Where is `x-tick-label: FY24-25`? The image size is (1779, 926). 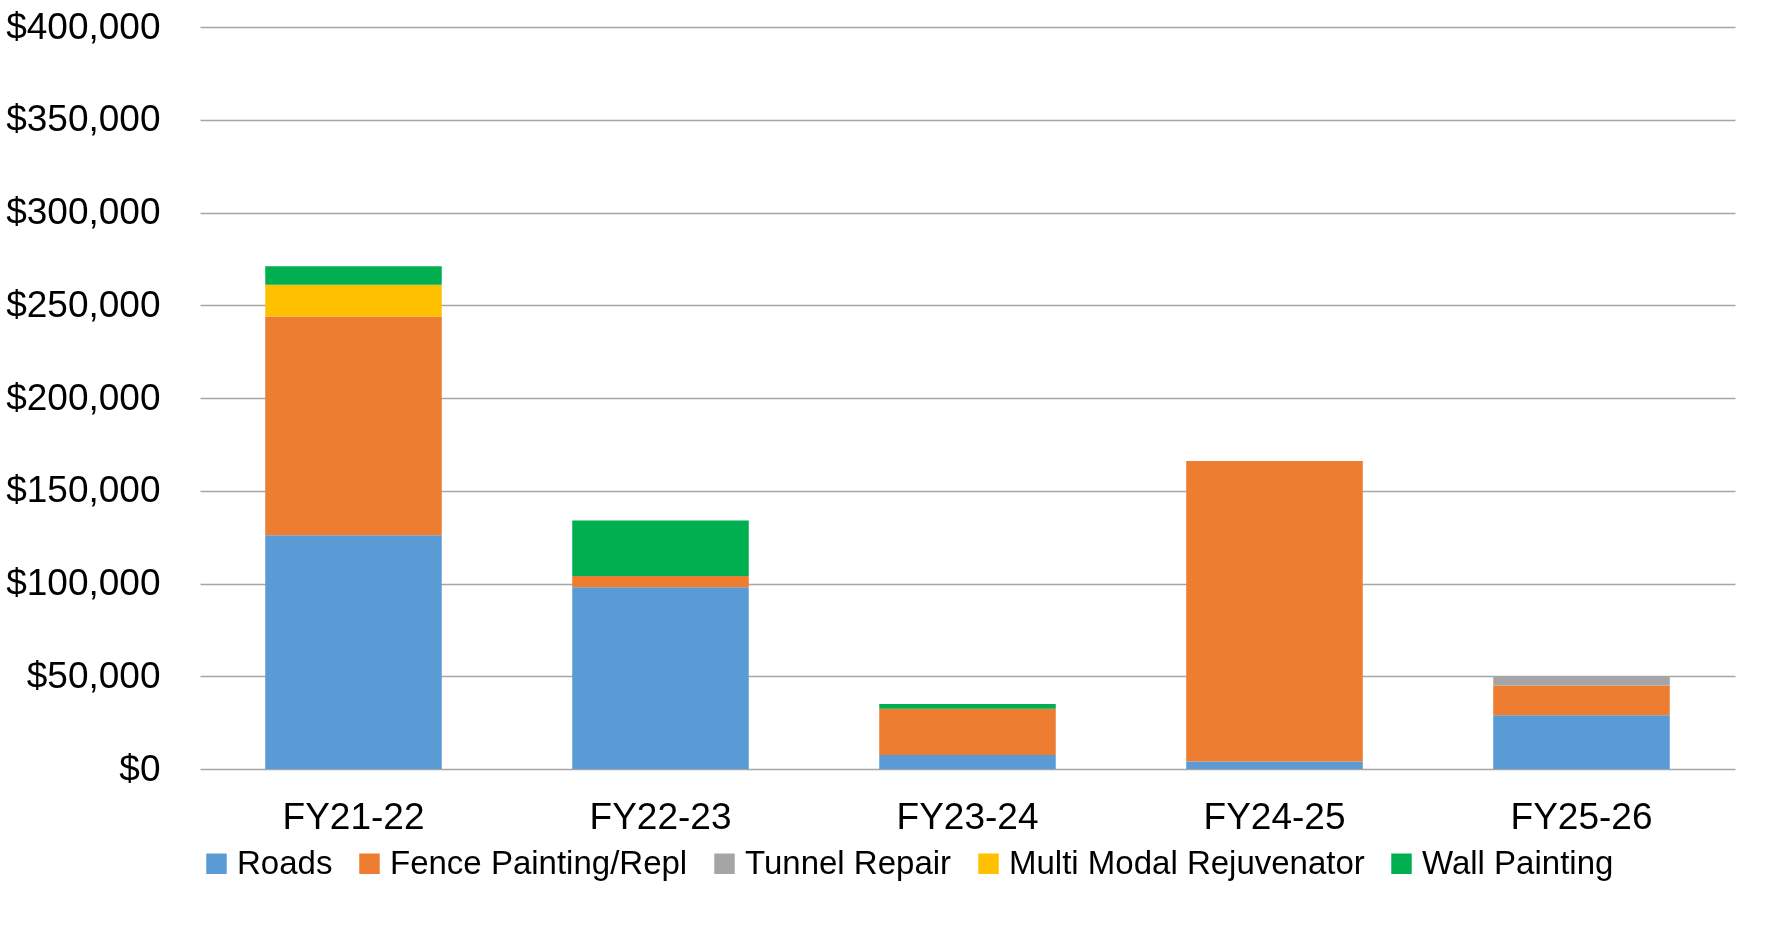 x-tick-label: FY24-25 is located at coordinates (1274, 816).